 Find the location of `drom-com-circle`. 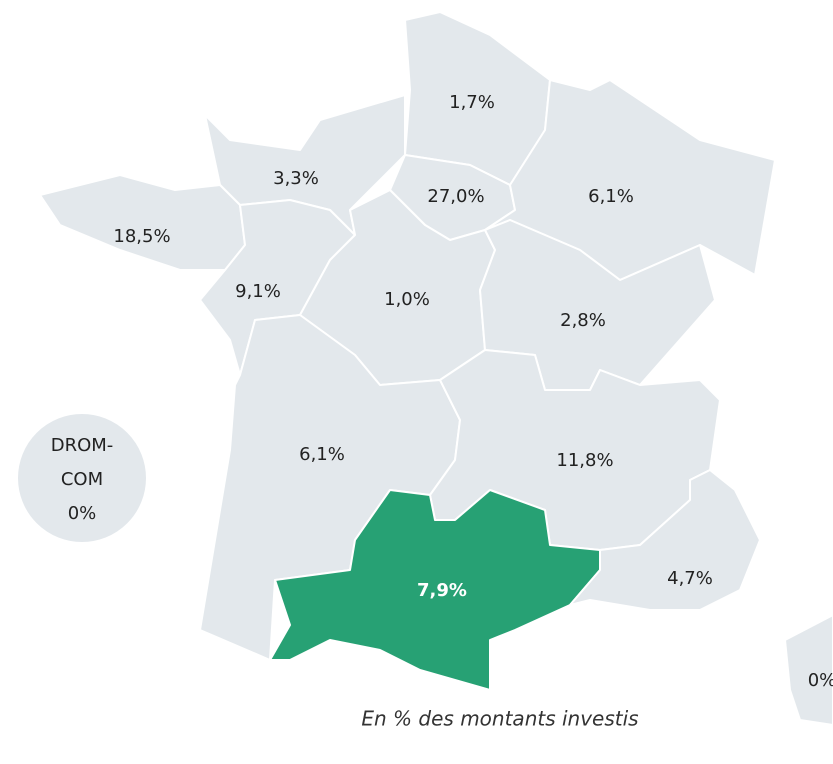

drom-com-circle is located at coordinates (82, 478).